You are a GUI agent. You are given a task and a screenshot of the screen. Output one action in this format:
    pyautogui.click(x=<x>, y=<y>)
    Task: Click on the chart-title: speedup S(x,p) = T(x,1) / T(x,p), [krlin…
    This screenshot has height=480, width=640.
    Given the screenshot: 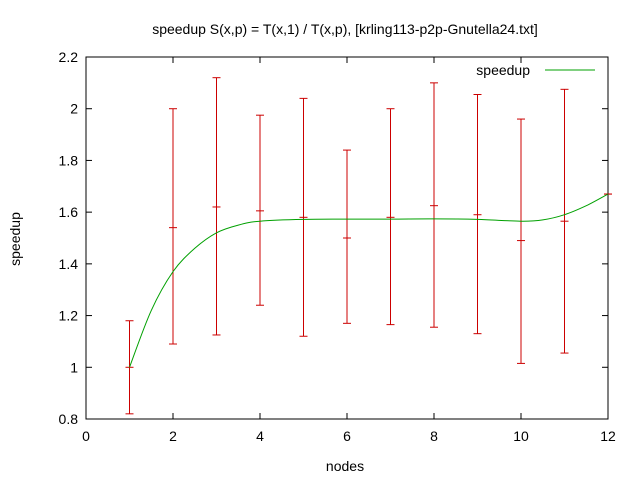 What is the action you would take?
    pyautogui.click(x=345, y=29)
    